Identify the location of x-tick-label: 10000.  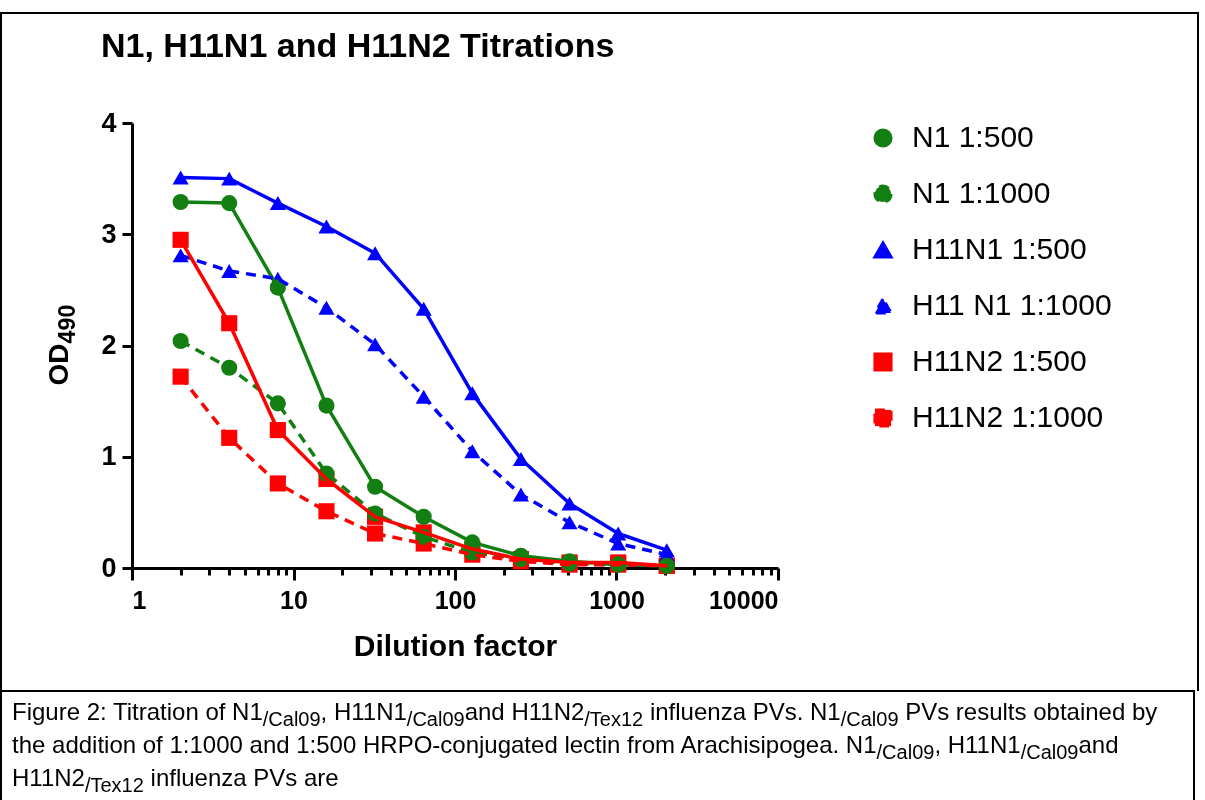
(743, 599).